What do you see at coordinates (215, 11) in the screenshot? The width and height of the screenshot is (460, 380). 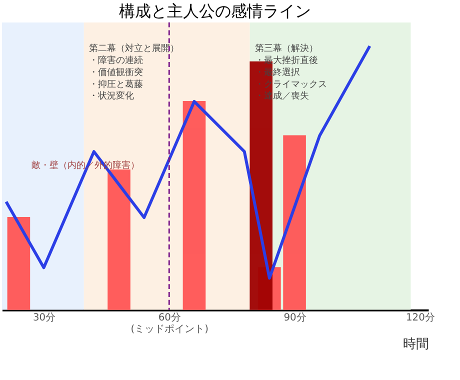 I see `chart-title: 構成と主人公の感情ライン` at bounding box center [215, 11].